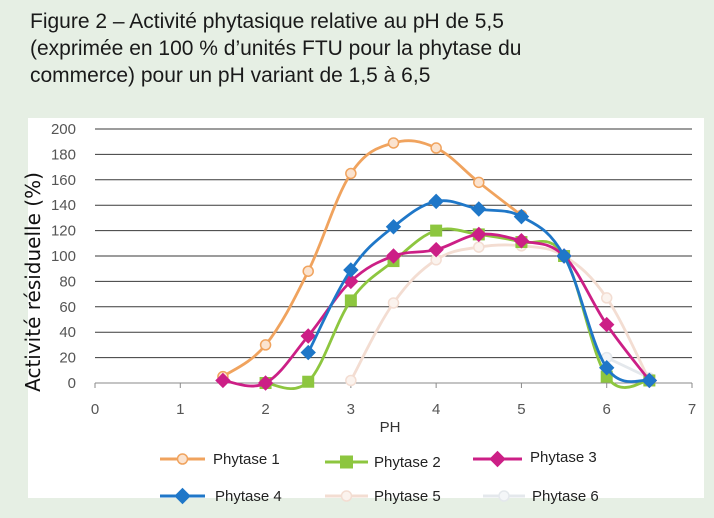 The width and height of the screenshot is (714, 518). Describe the element at coordinates (248, 496) in the screenshot. I see `legend-label: Phytase 4` at that location.